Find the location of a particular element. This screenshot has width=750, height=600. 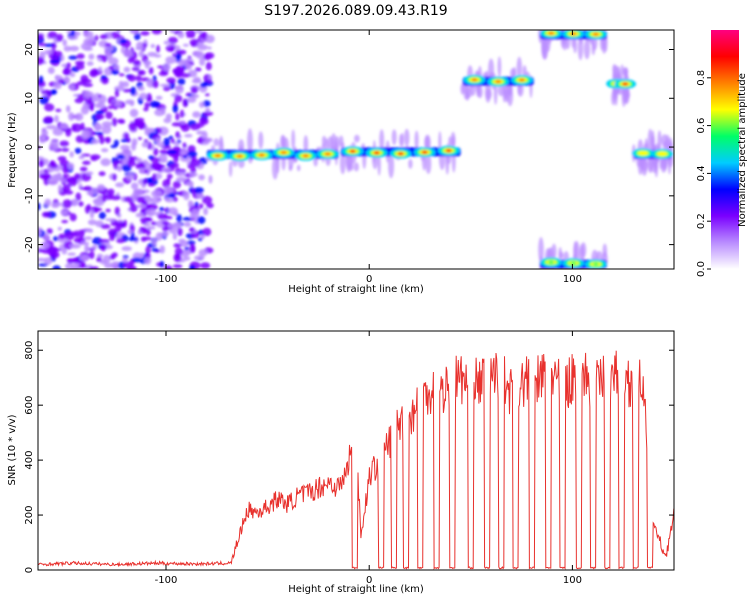

y-tick-label: 0 is located at coordinates (29, 570).